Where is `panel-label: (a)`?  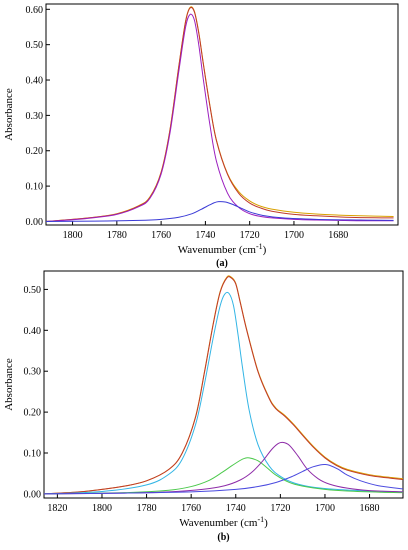 panel-label: (a) is located at coordinates (222, 263).